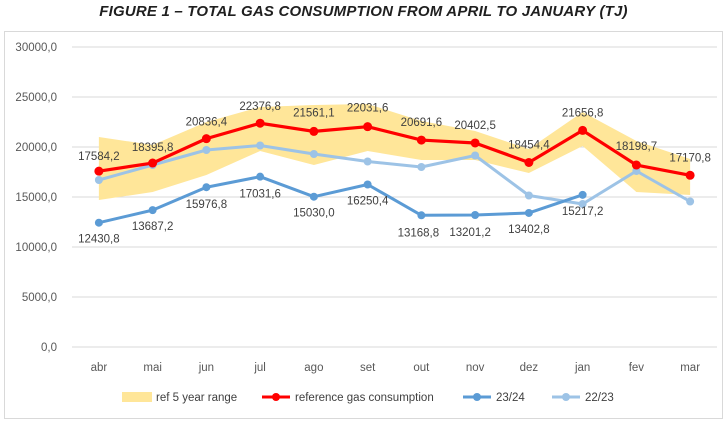 This screenshot has height=423, width=727. What do you see at coordinates (206, 368) in the screenshot?
I see `x-tick-label: jun` at bounding box center [206, 368].